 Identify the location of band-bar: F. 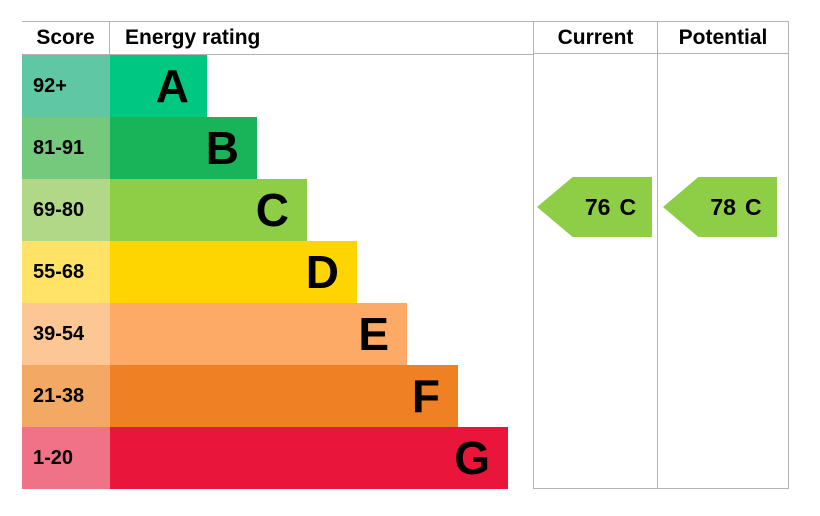
(284, 396).